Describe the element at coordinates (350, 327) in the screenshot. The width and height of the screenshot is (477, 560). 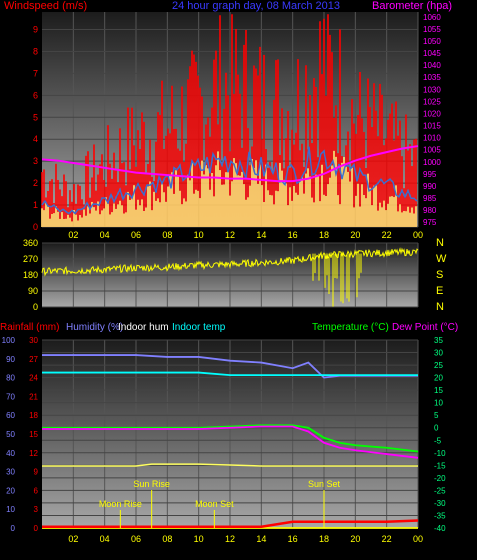
I see `legend-entry: Temperature (°C)` at that location.